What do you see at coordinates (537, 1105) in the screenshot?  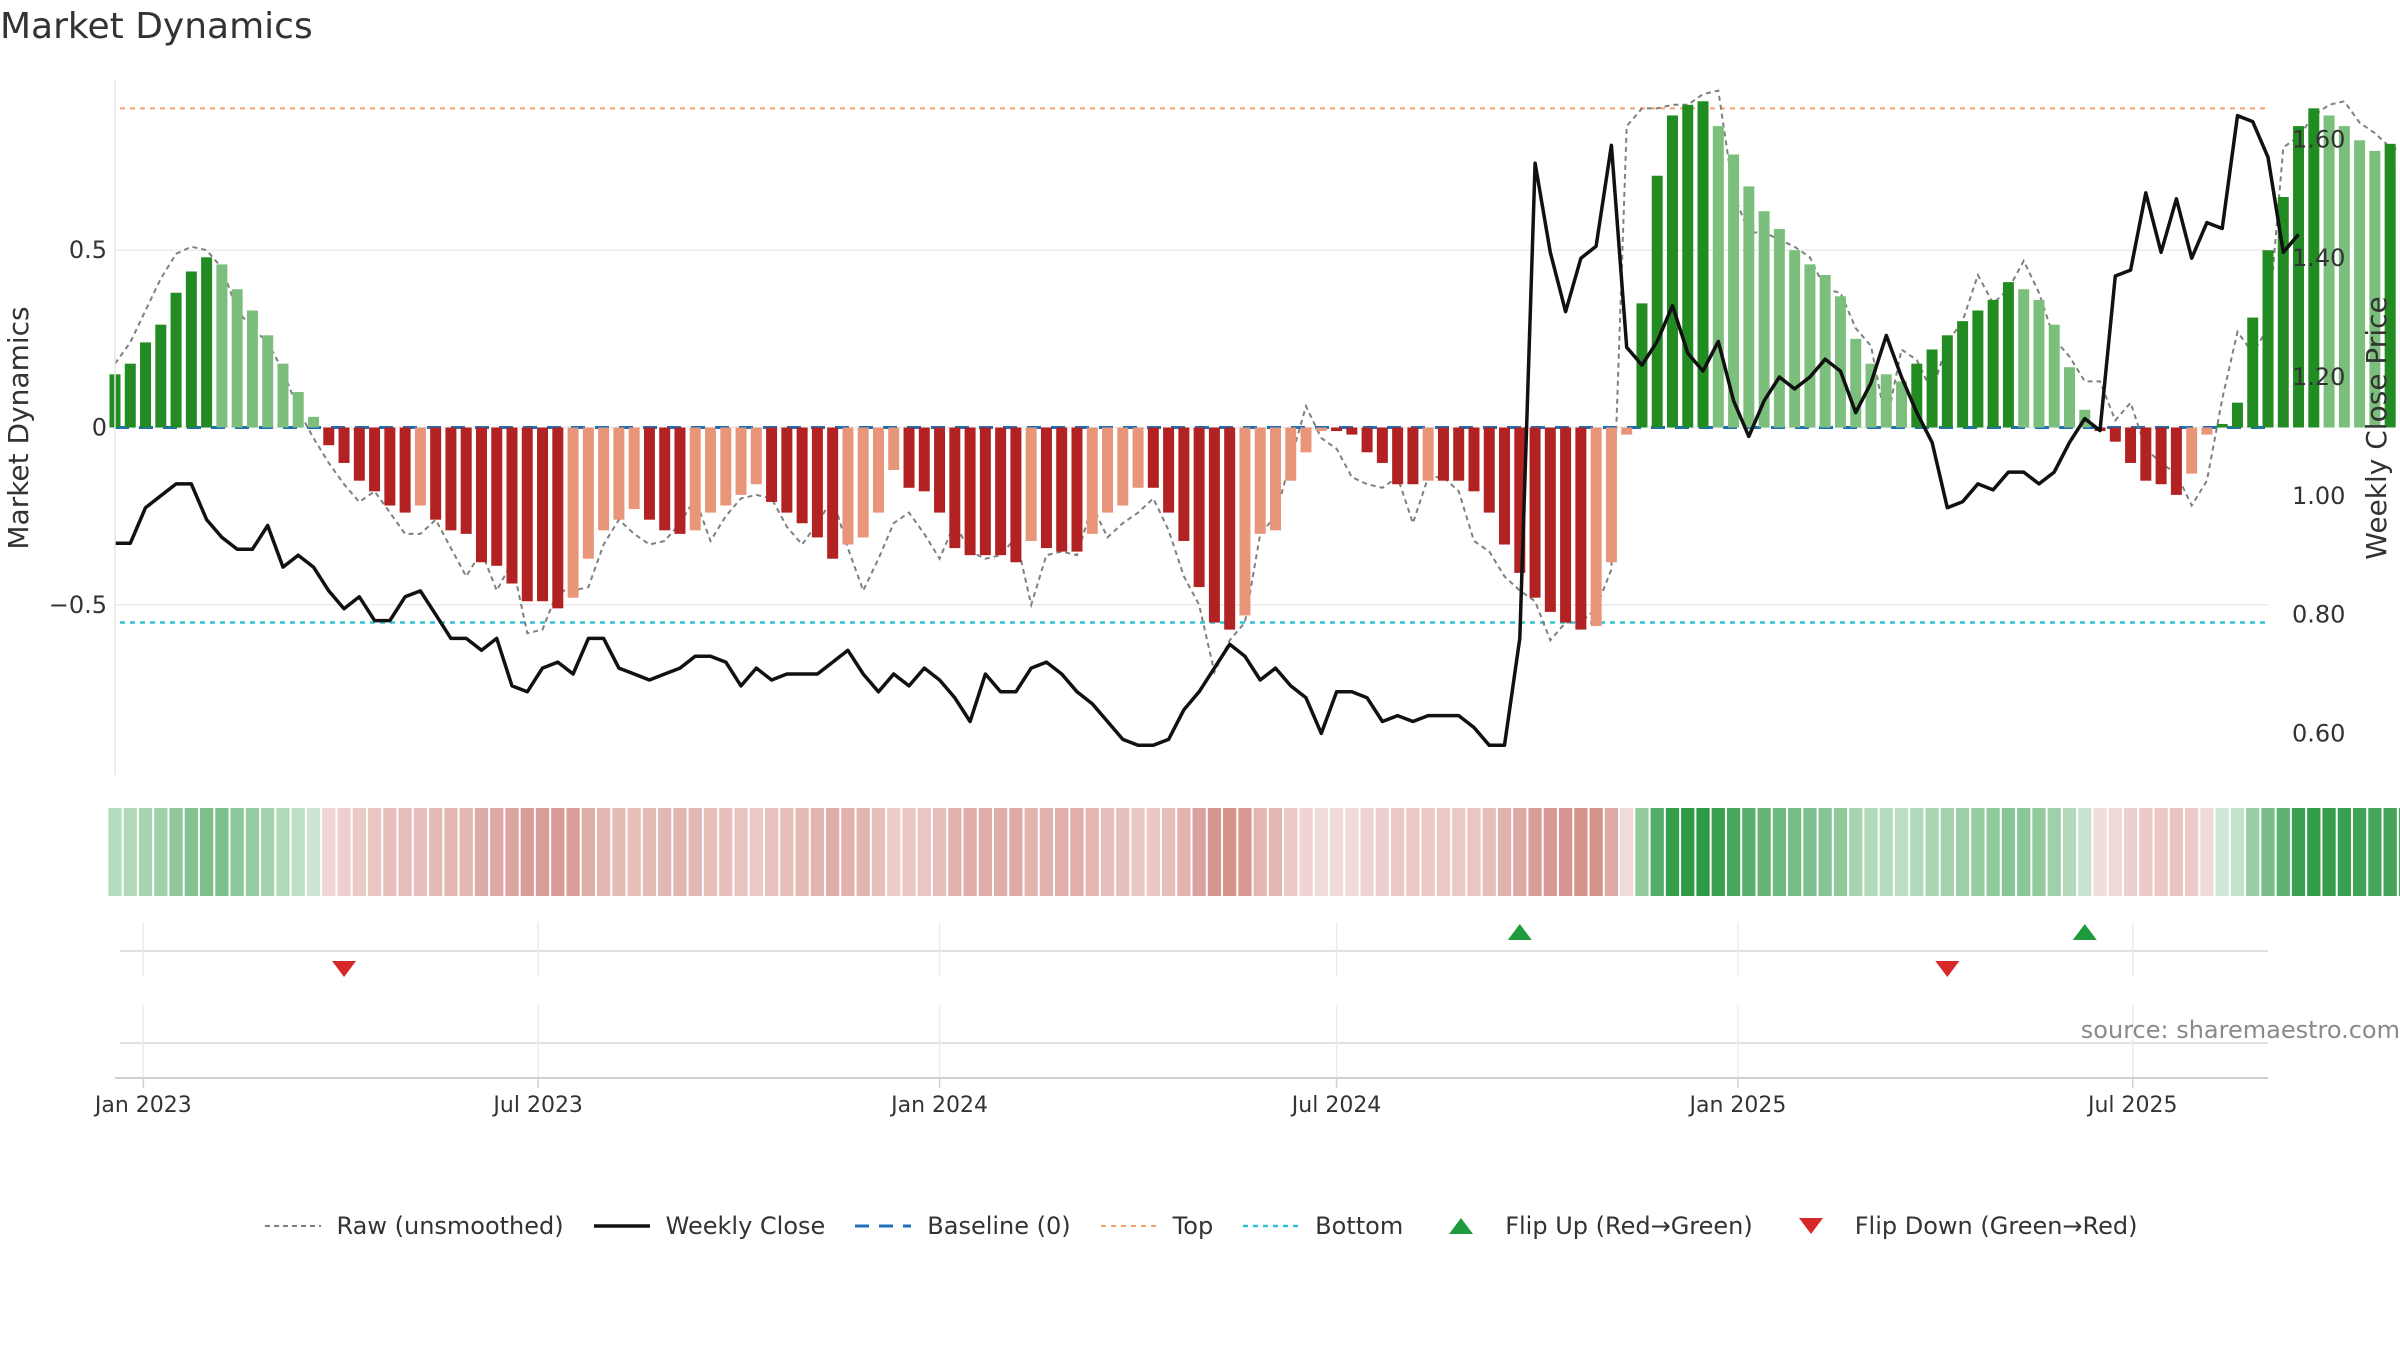 I see `x-tick-label: Jul 2023` at bounding box center [537, 1105].